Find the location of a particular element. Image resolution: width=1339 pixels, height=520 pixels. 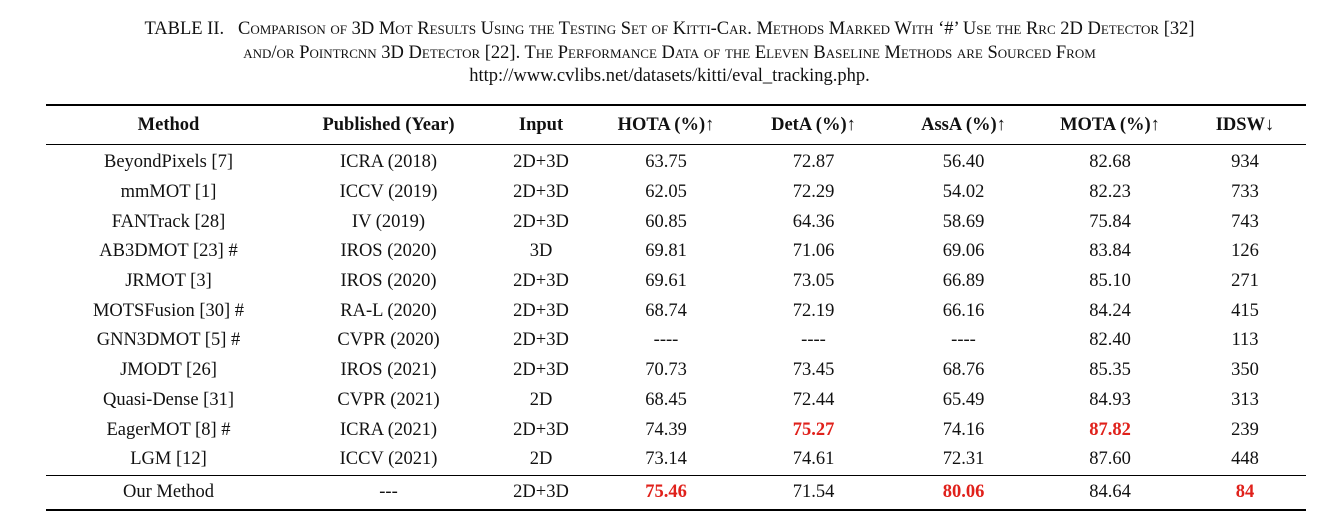

cell-published-year: CVPR (2021) is located at coordinates (388, 399).